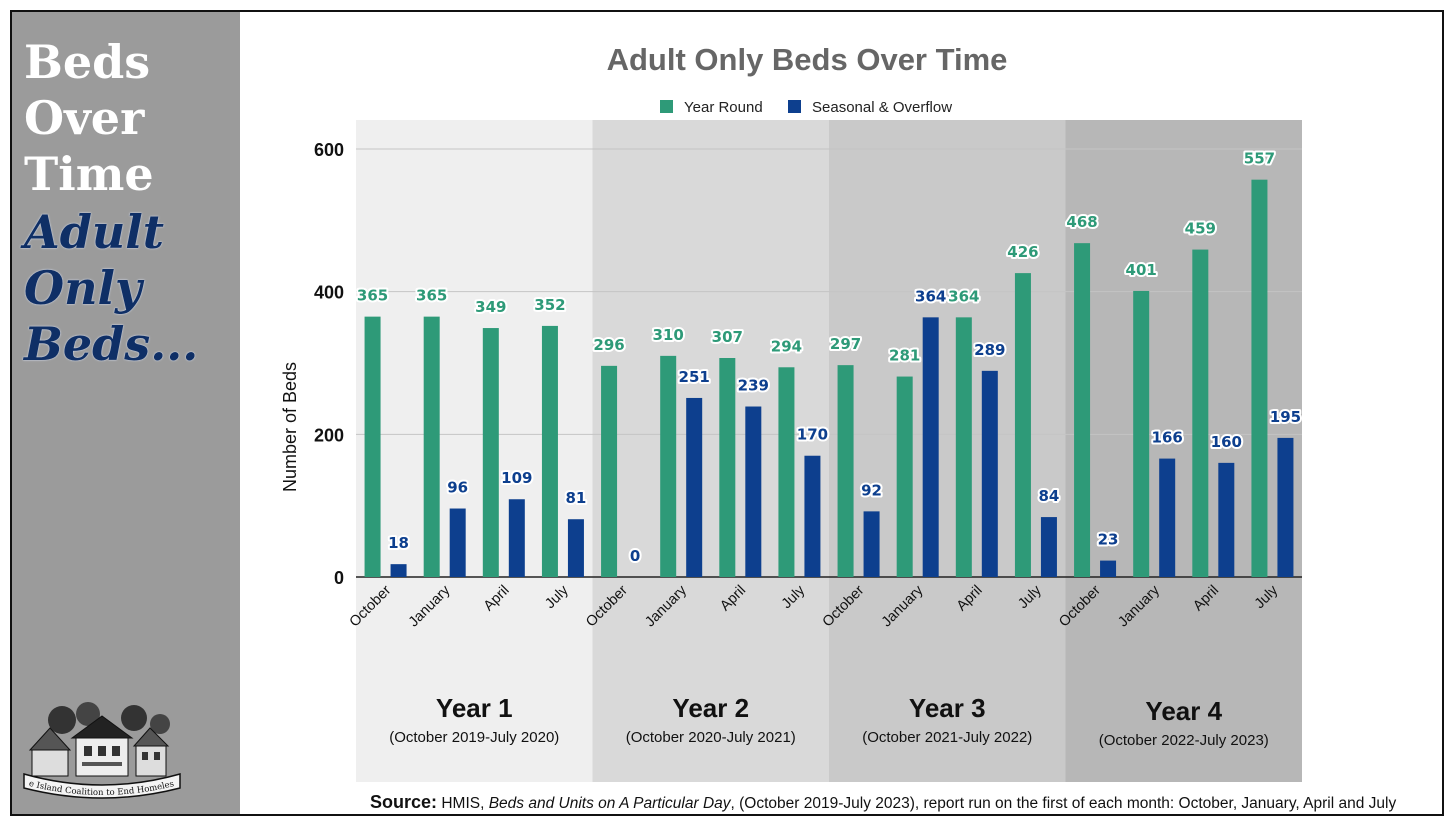 This screenshot has width=1456, height=828. I want to click on year-group-label: Year 4, so click(1183, 711).